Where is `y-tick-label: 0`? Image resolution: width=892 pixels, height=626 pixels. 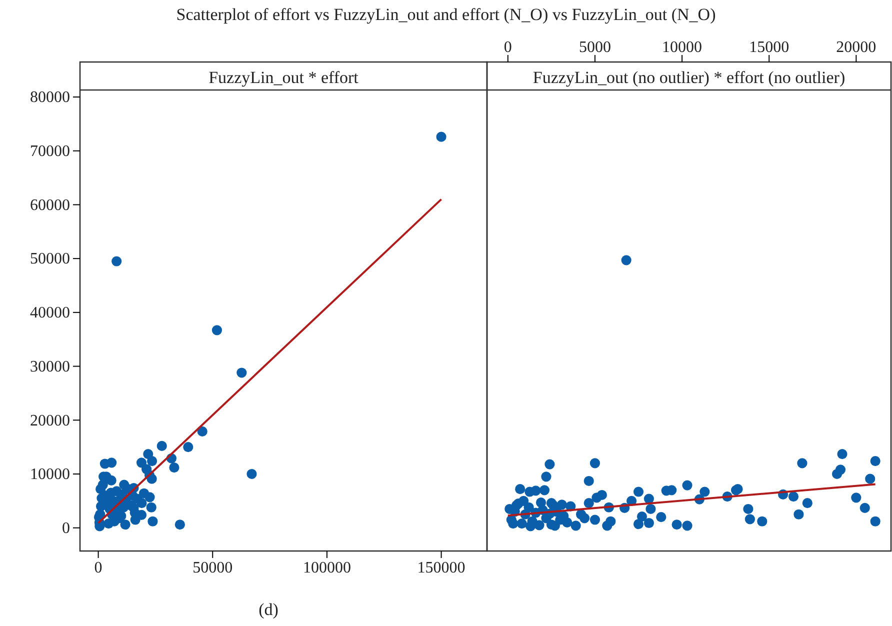 y-tick-label: 0 is located at coordinates (66, 528).